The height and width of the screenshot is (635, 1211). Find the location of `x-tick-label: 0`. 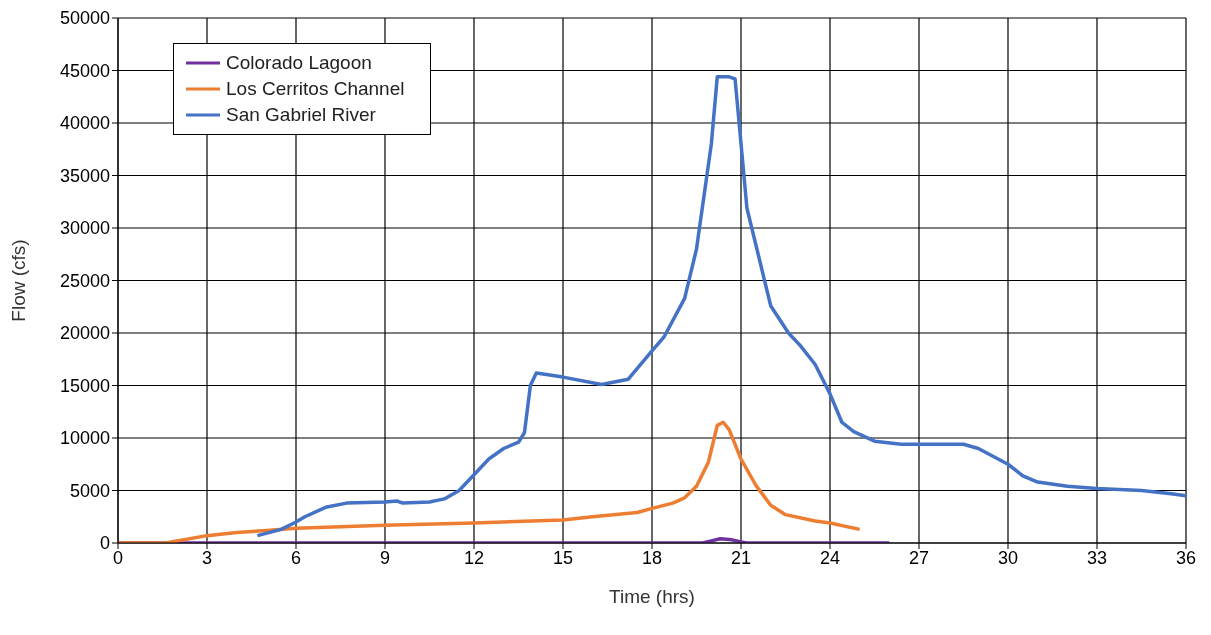

x-tick-label: 0 is located at coordinates (118, 557).